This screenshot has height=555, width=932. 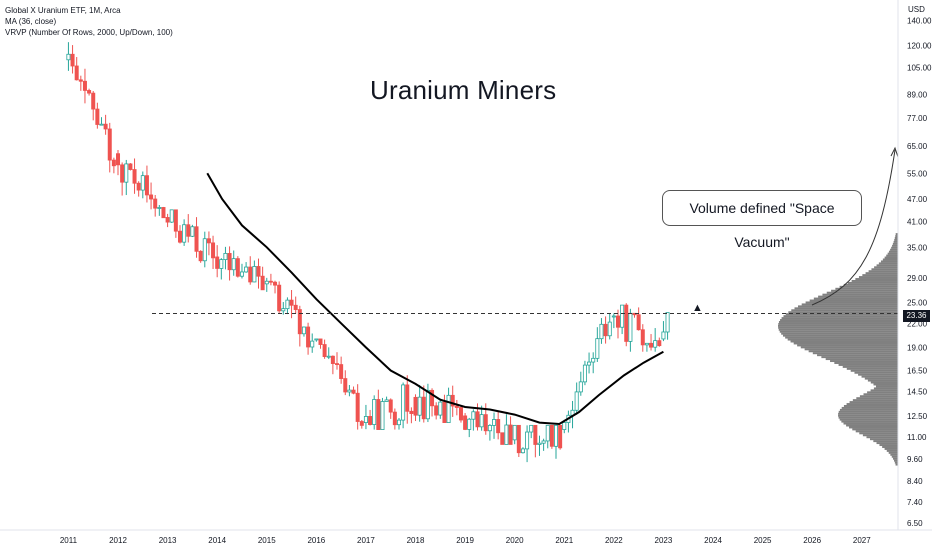 I want to click on legend-ma: MA (36, close), so click(x=31, y=21).